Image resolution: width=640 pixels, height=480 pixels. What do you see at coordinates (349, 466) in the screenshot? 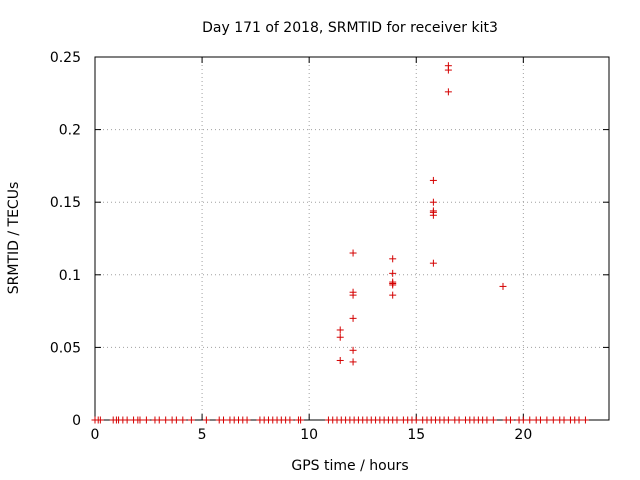
I see `x-axis-label: GPS time / hours` at bounding box center [349, 466].